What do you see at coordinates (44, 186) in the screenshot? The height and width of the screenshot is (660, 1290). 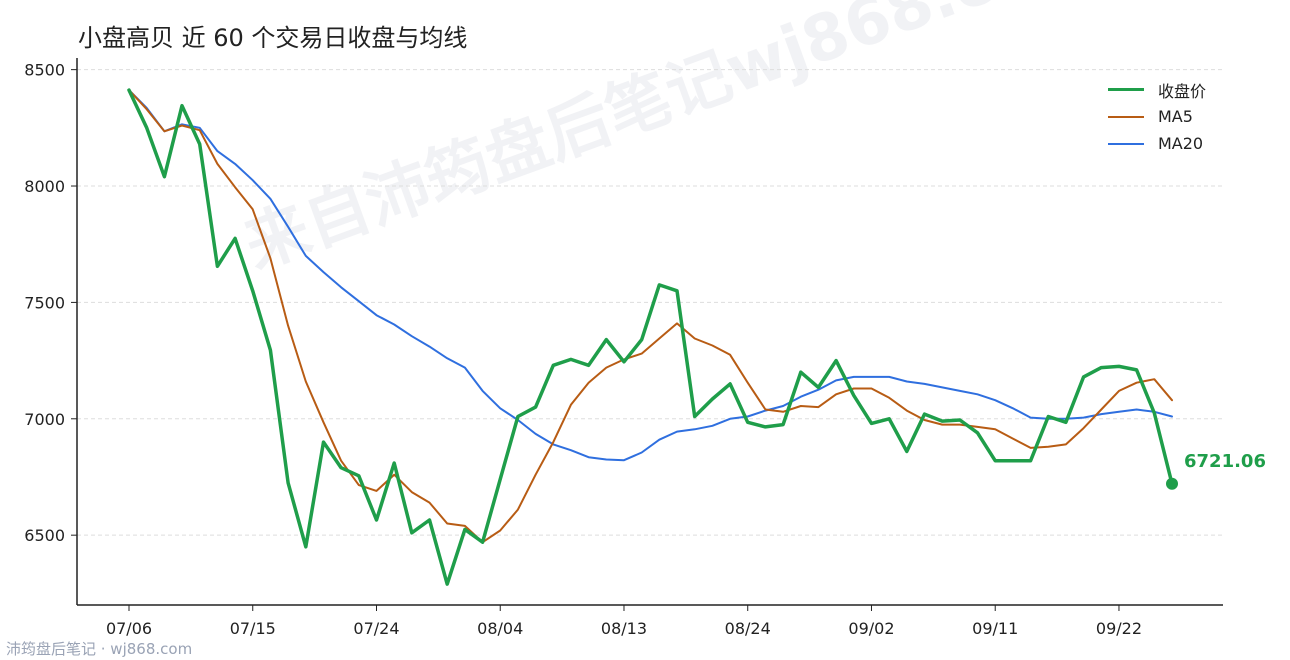 I see `y-tick-label: 8000` at bounding box center [44, 186].